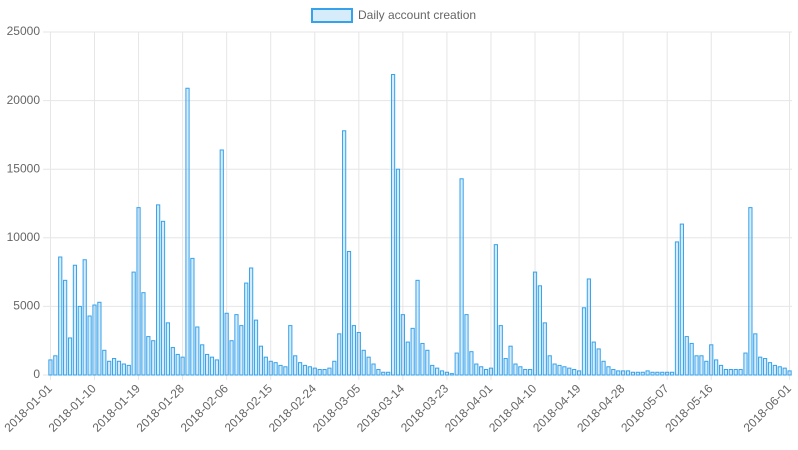 The height and width of the screenshot is (450, 798). I want to click on x-tick-label: 2018-06-01, so click(768, 408).